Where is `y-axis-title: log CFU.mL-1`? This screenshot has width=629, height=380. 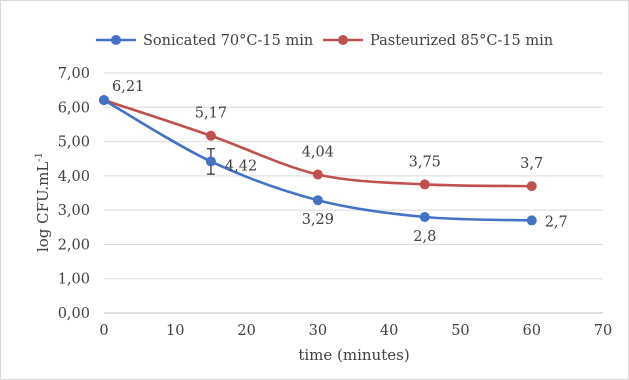
y-axis-title: log CFU.mL-1 is located at coordinates (43, 202).